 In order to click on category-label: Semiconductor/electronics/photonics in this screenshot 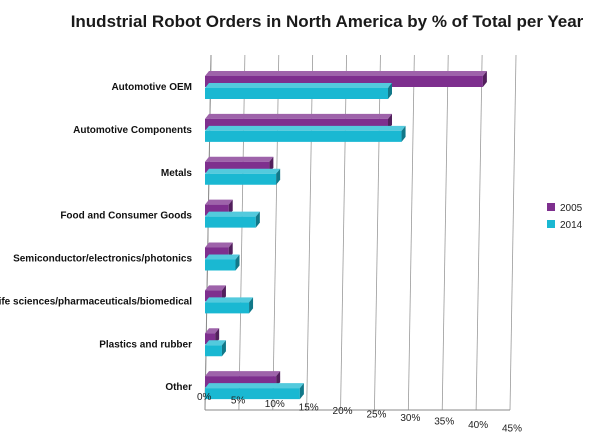, I will do `click(102, 259)`.